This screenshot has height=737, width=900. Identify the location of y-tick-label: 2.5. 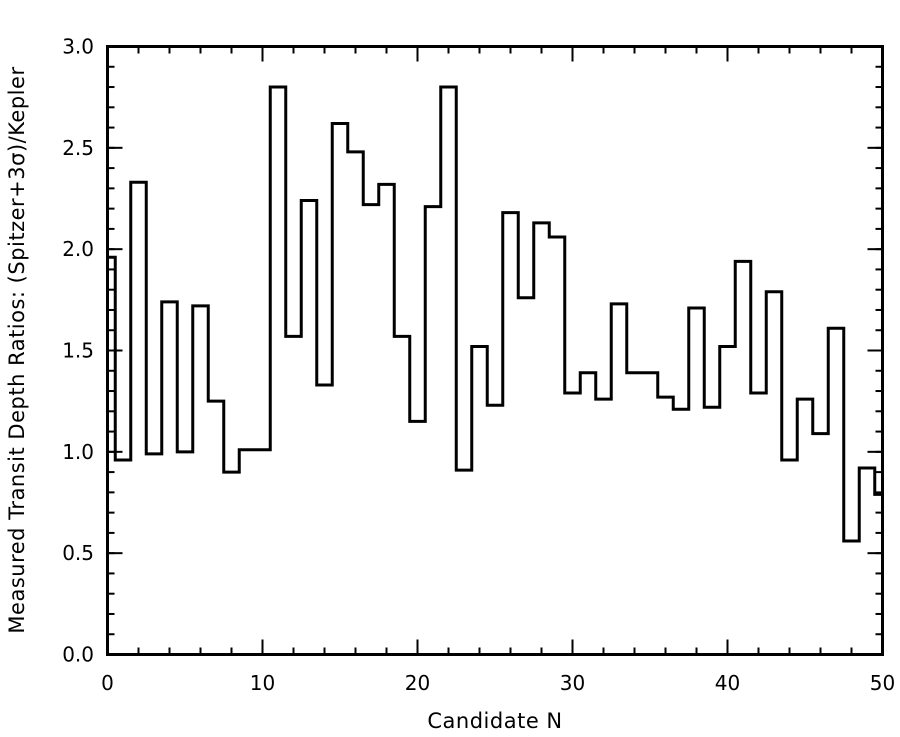
(78, 148).